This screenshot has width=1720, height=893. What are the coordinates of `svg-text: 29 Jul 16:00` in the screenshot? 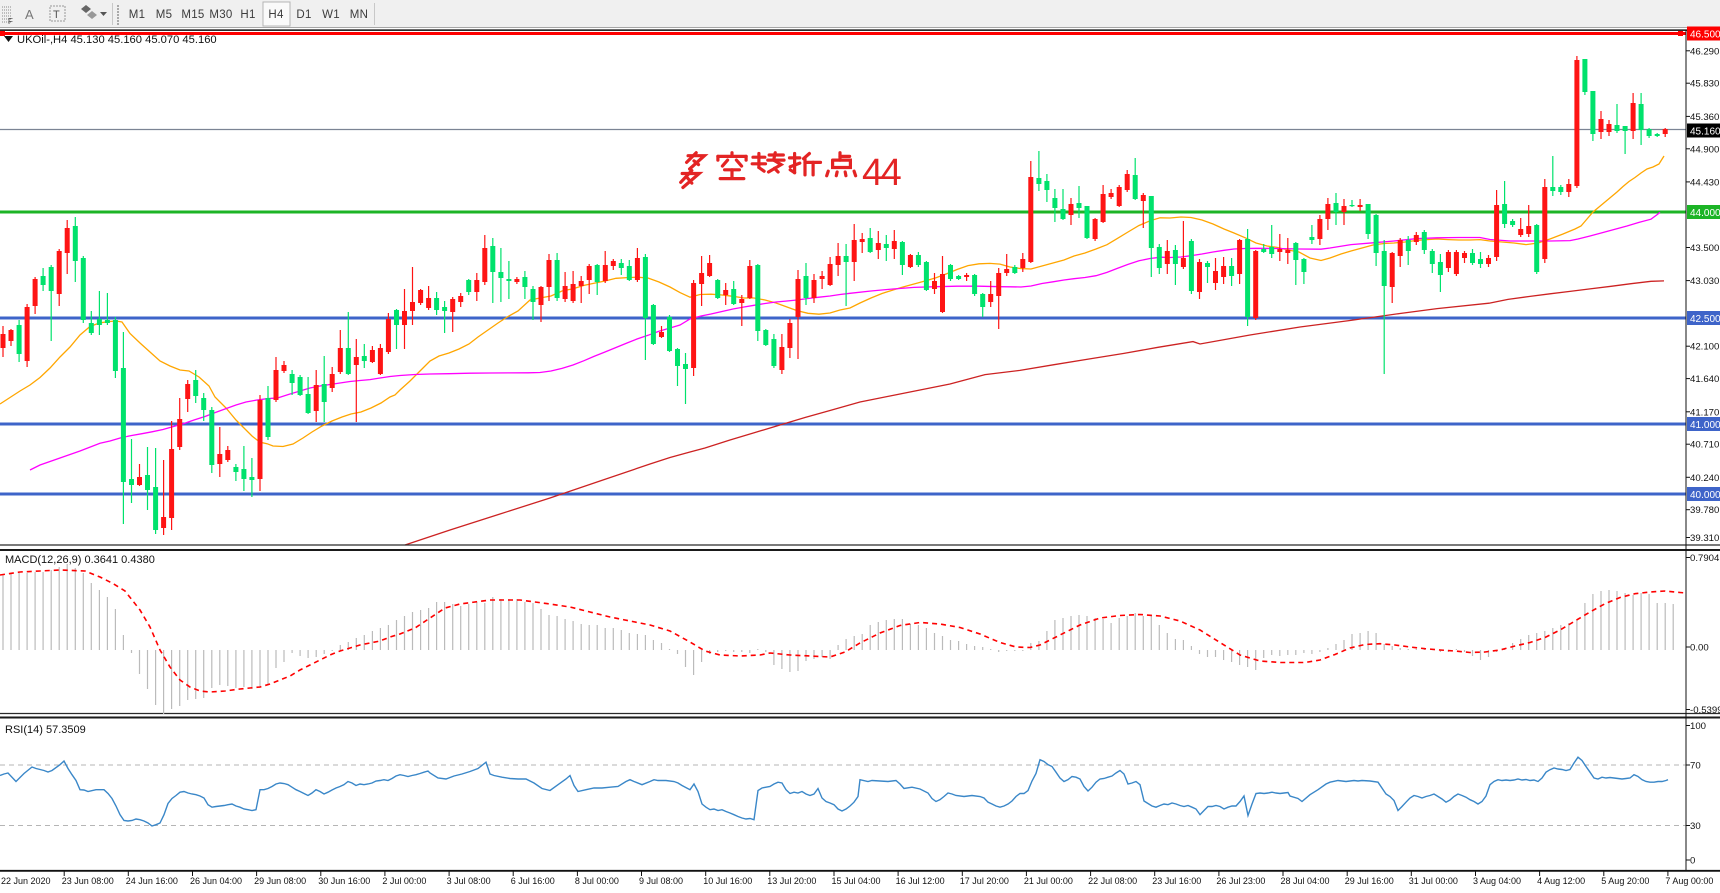 It's located at (1369, 881).